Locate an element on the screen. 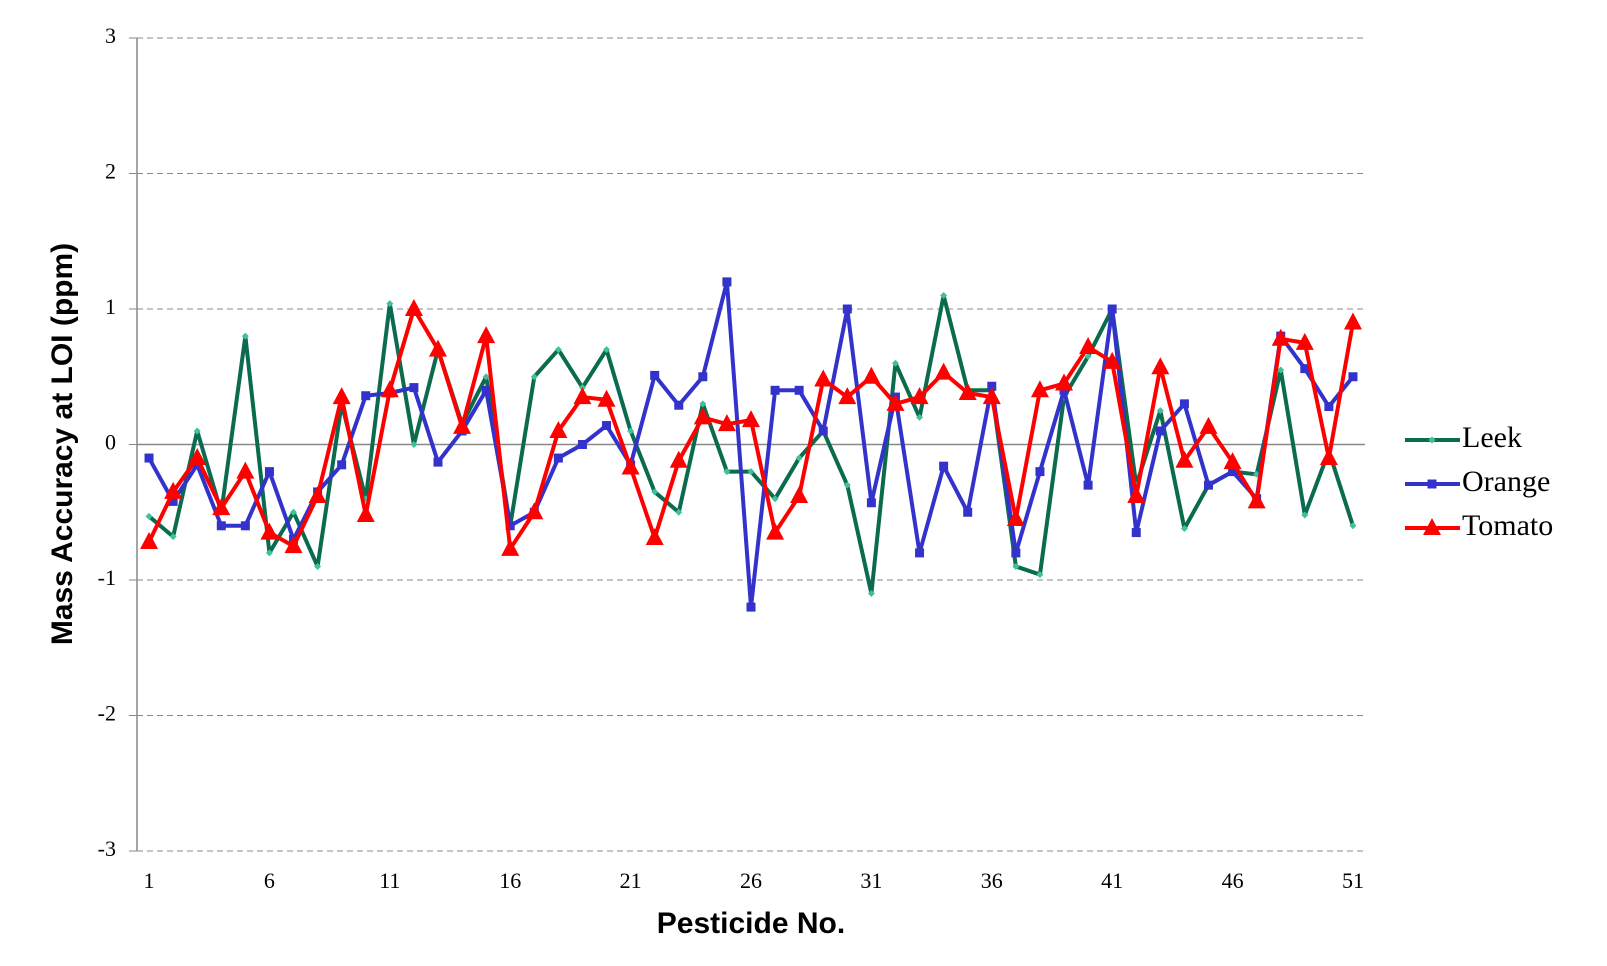 This screenshot has height=966, width=1607. x-tick-label: 26 is located at coordinates (751, 880).